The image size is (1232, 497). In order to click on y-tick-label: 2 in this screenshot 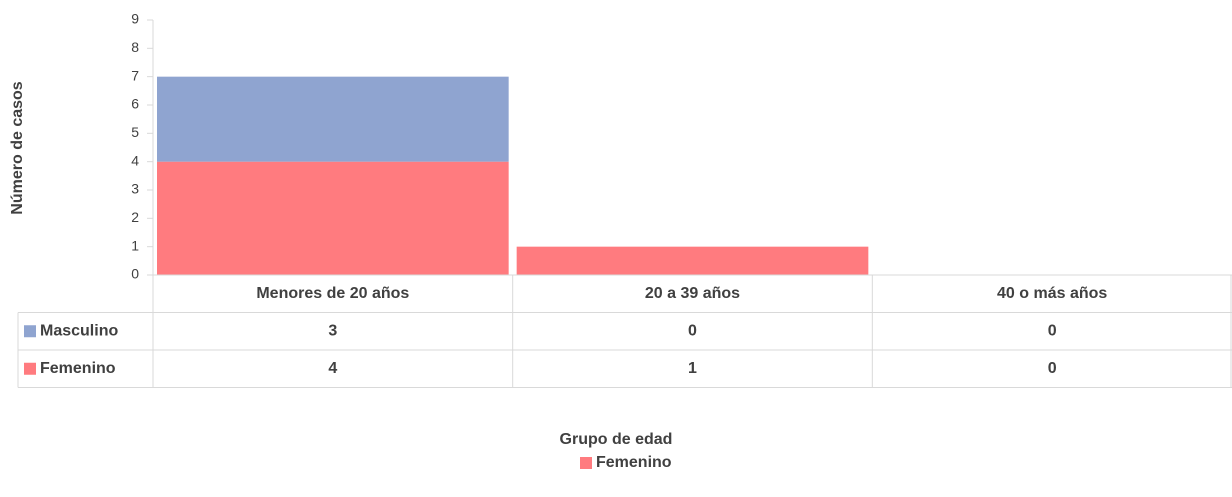, I will do `click(135, 217)`.